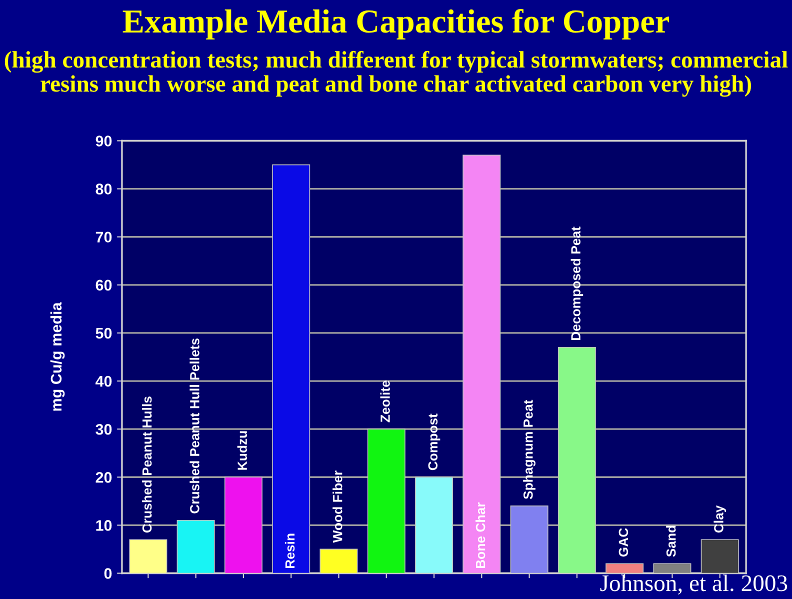 The image size is (792, 599). What do you see at coordinates (147, 464) in the screenshot?
I see `x-tick-label: Crushed Peanut Hulls` at bounding box center [147, 464].